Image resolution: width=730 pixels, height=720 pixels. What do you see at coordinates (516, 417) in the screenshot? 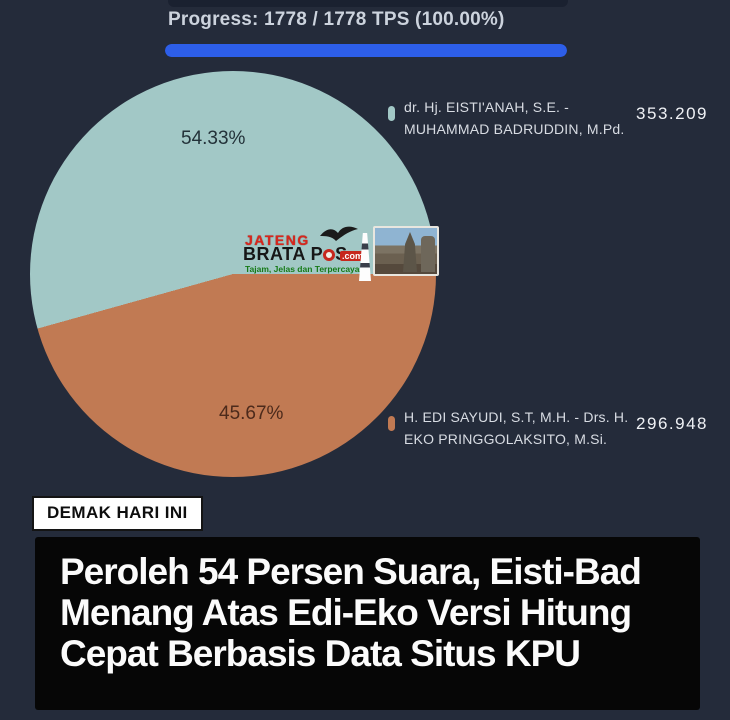
I see `legend-name-line1: H. EDI SAYUDI, S.T, M.H. - Drs. H.` at bounding box center [516, 417].